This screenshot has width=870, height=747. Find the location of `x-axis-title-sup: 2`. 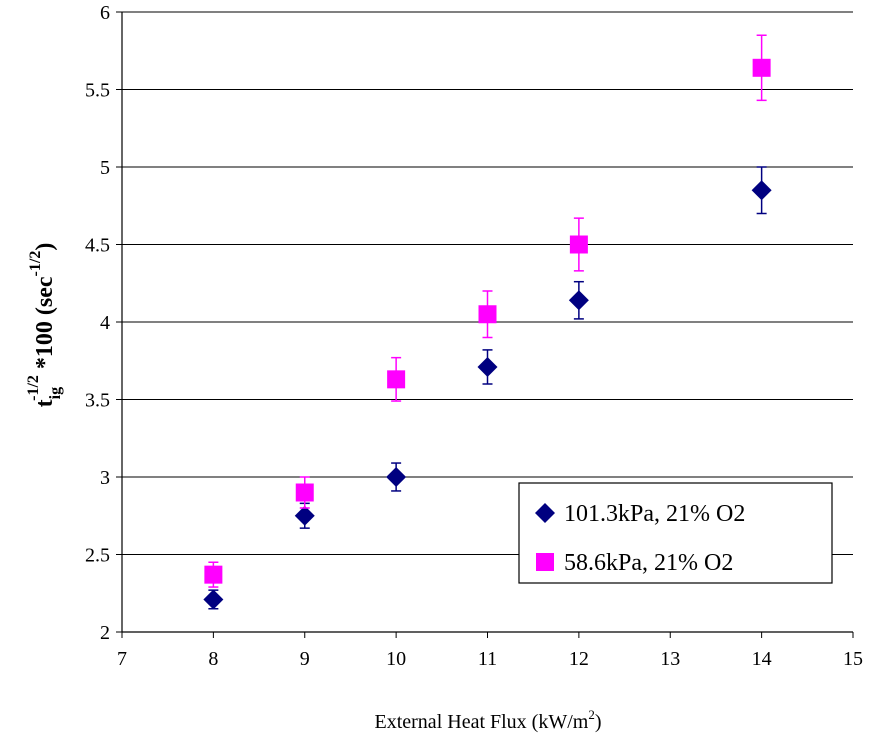

x-axis-title-sup: 2 is located at coordinates (591, 714).